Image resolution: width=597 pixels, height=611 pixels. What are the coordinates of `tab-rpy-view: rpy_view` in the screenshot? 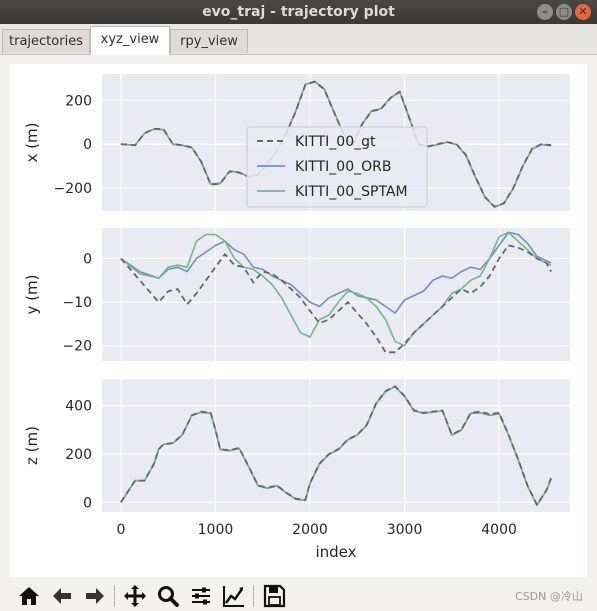 It's located at (209, 41).